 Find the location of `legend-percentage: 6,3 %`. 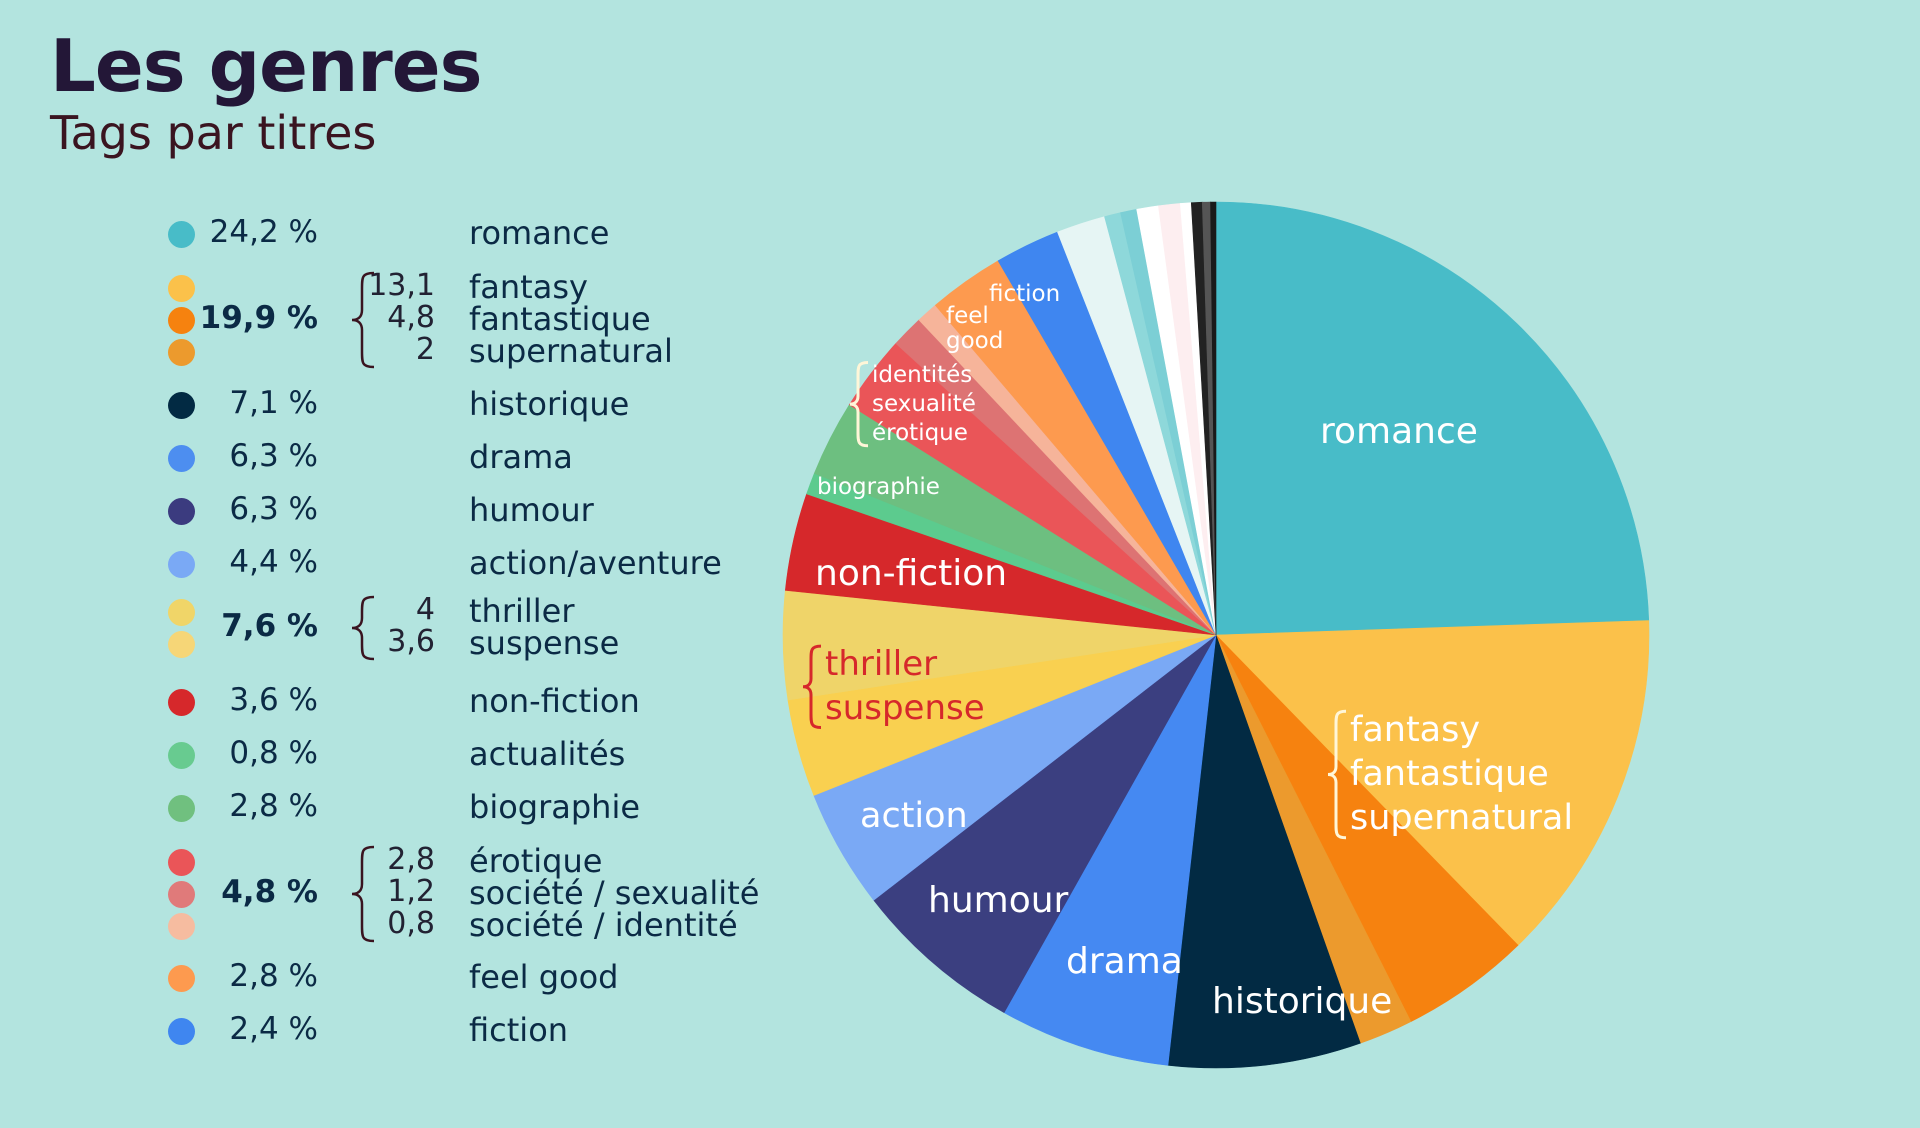

legend-percentage: 6,3 % is located at coordinates (273, 456).